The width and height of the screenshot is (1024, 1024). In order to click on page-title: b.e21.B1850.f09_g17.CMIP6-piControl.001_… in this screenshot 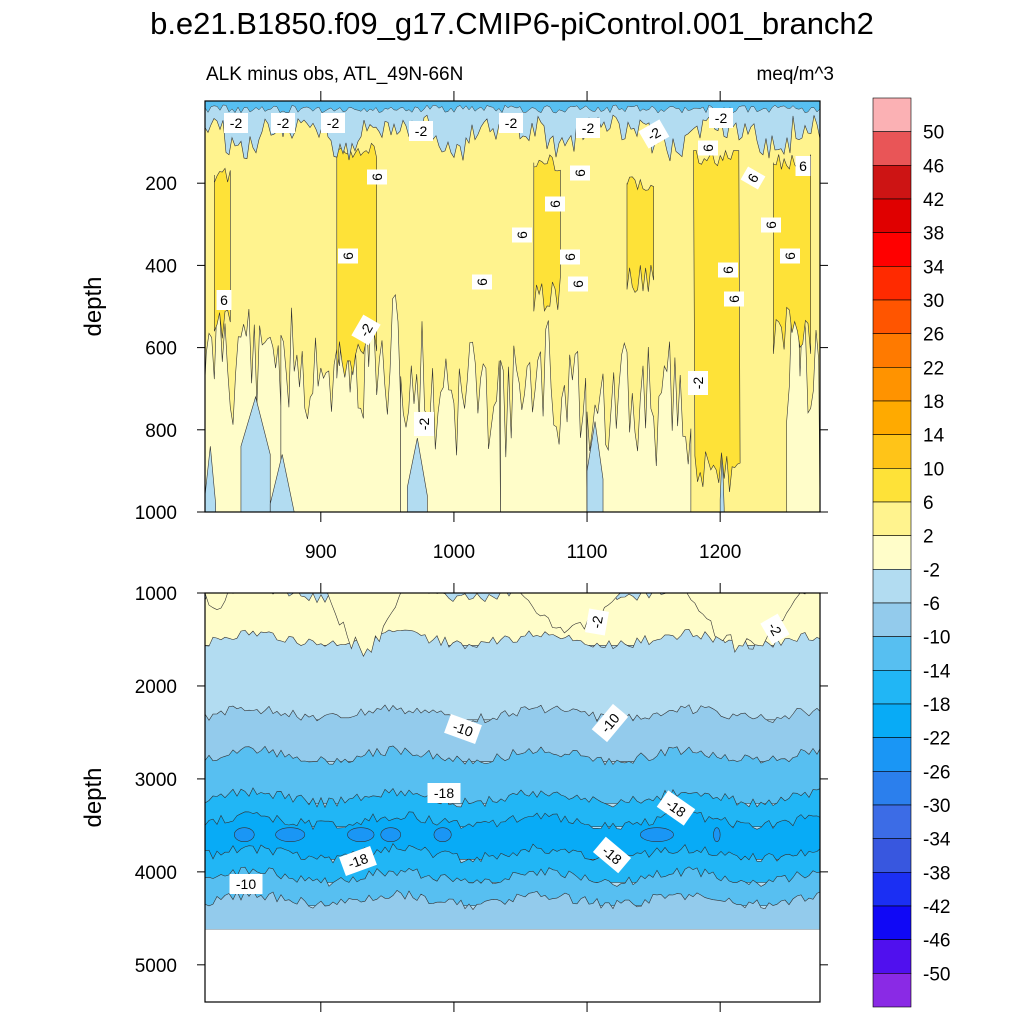, I will do `click(512, 23)`.